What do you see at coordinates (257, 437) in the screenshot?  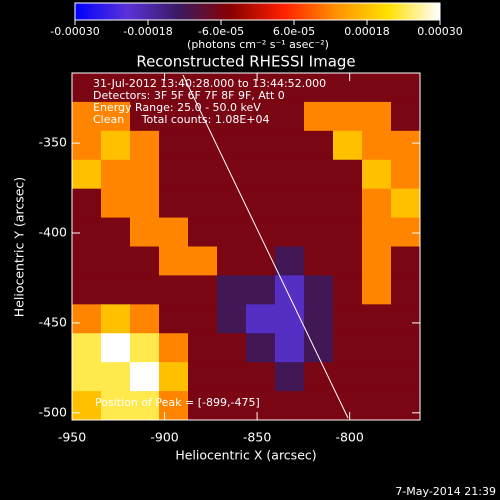 I see `x-tick-label: -850` at bounding box center [257, 437].